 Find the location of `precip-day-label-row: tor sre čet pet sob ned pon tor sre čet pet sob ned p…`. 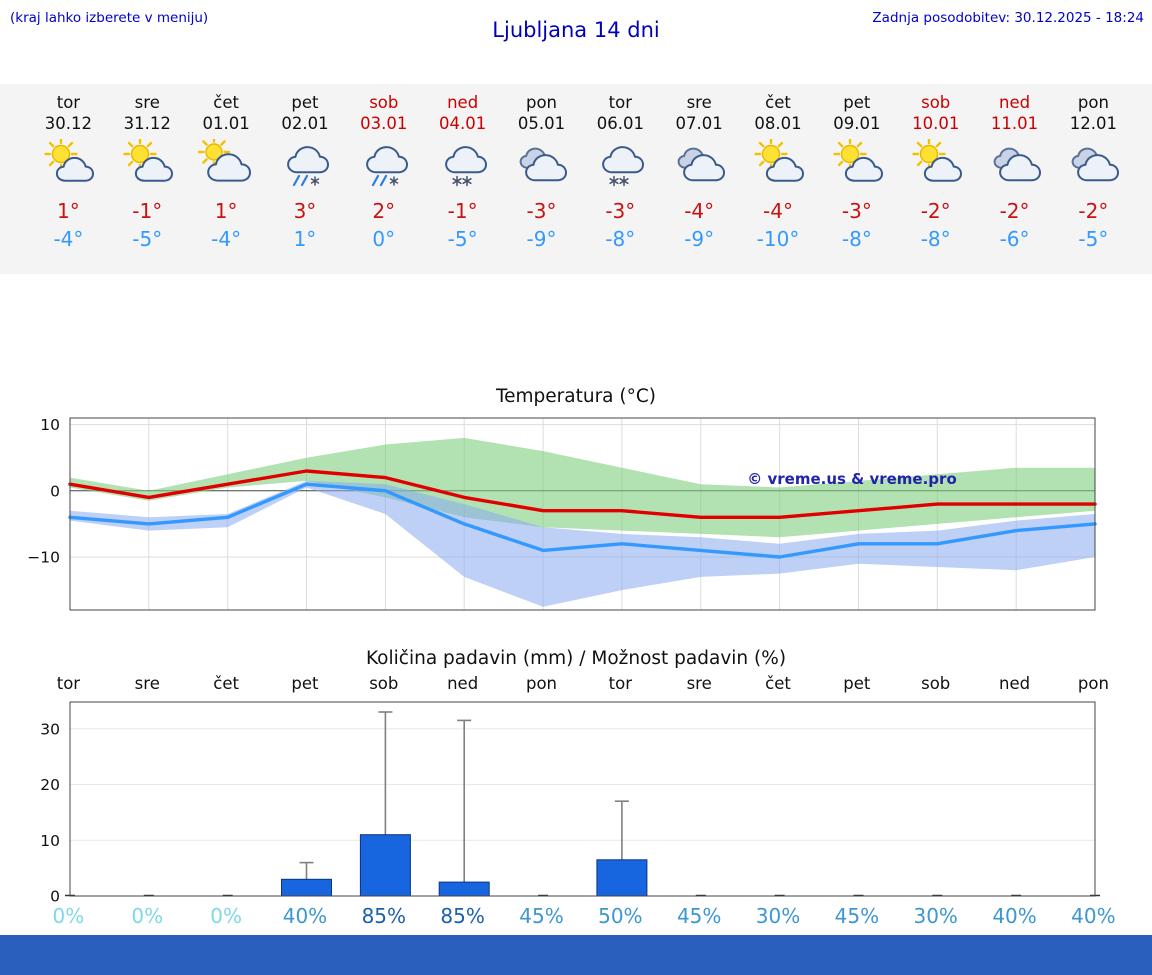

precip-day-label-row: tor sre čet pet sob ned pon tor sre čet pet sob ned p… is located at coordinates (576, 687).